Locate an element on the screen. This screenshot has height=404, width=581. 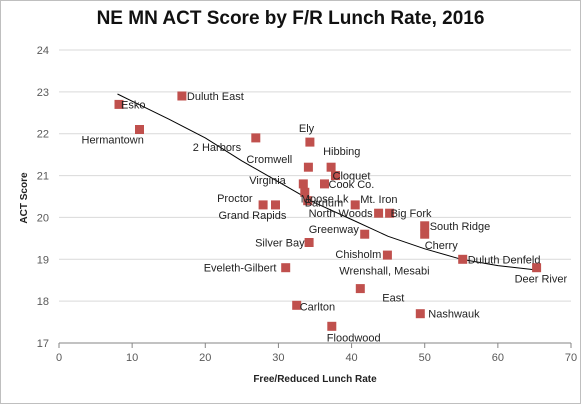
x-tick-label: 50 is located at coordinates (425, 358).